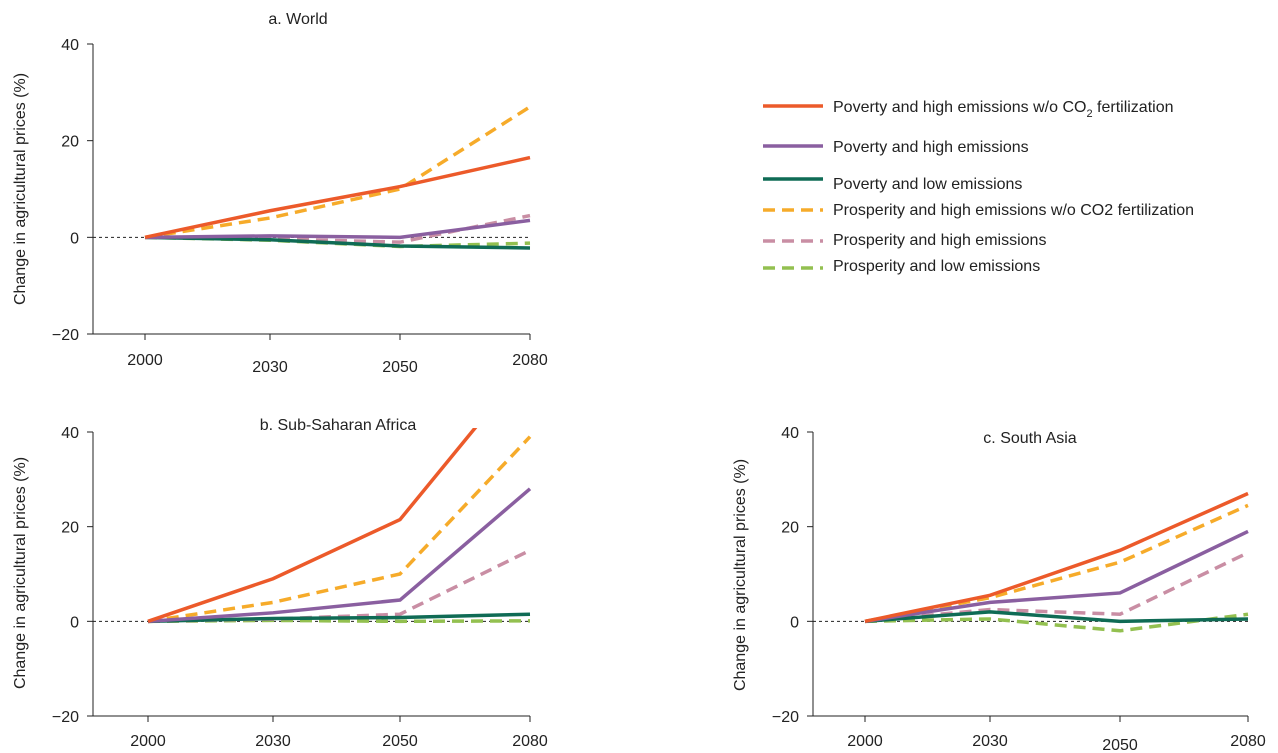 This screenshot has height=753, width=1278. I want to click on series-line-prosperity-low, so click(1056, 622).